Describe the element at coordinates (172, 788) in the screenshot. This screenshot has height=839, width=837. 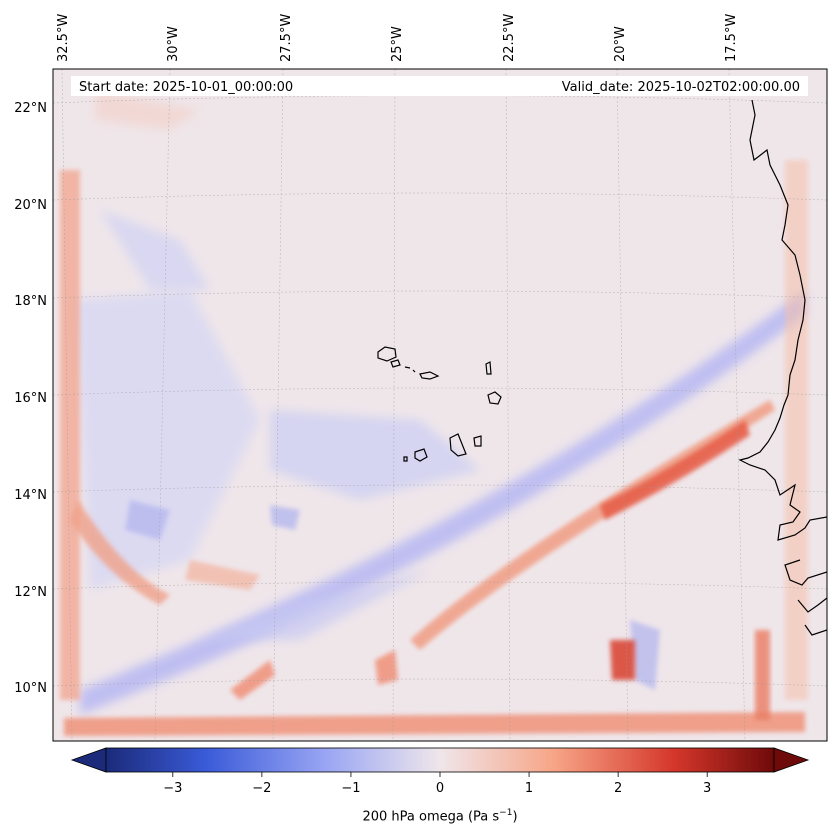
I see `colorbar-tick-label: −3` at that location.